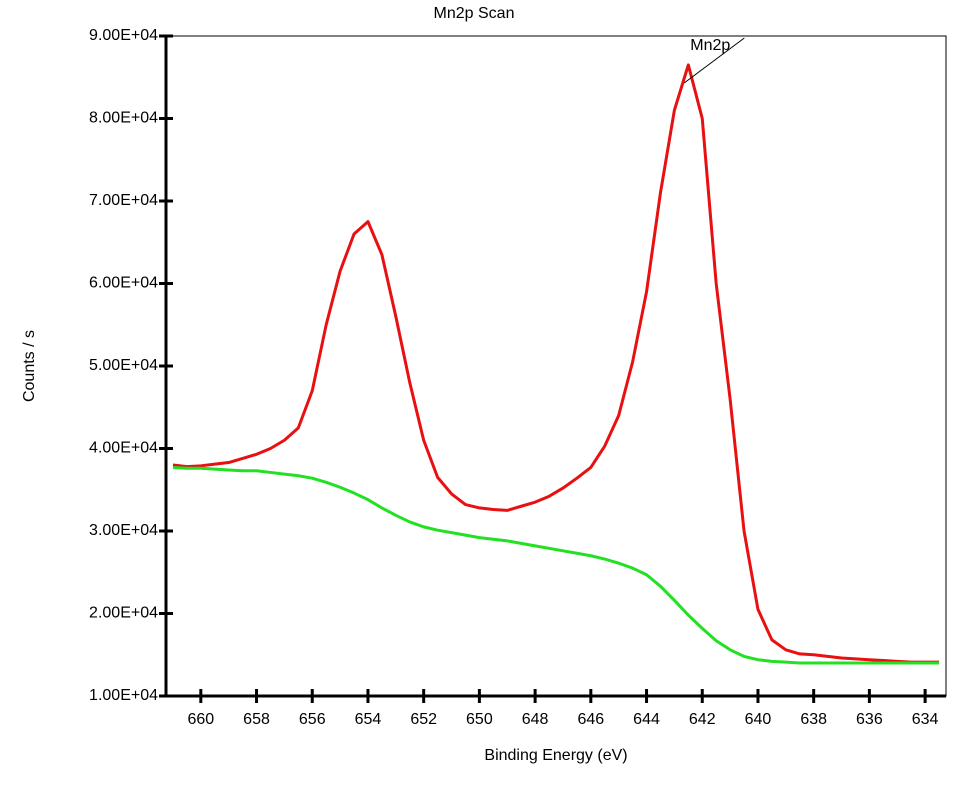 Image resolution: width=974 pixels, height=804 pixels. I want to click on x-tick-label: 648, so click(535, 719).